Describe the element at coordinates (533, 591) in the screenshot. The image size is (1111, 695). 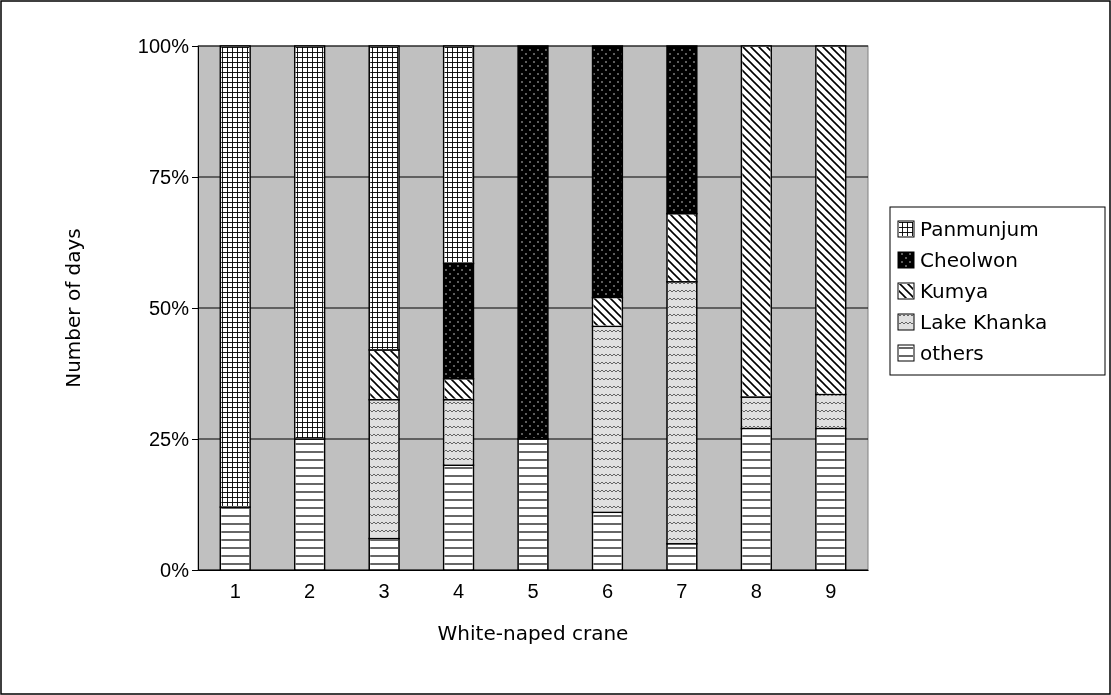
I see `x-tick-label: 5` at that location.